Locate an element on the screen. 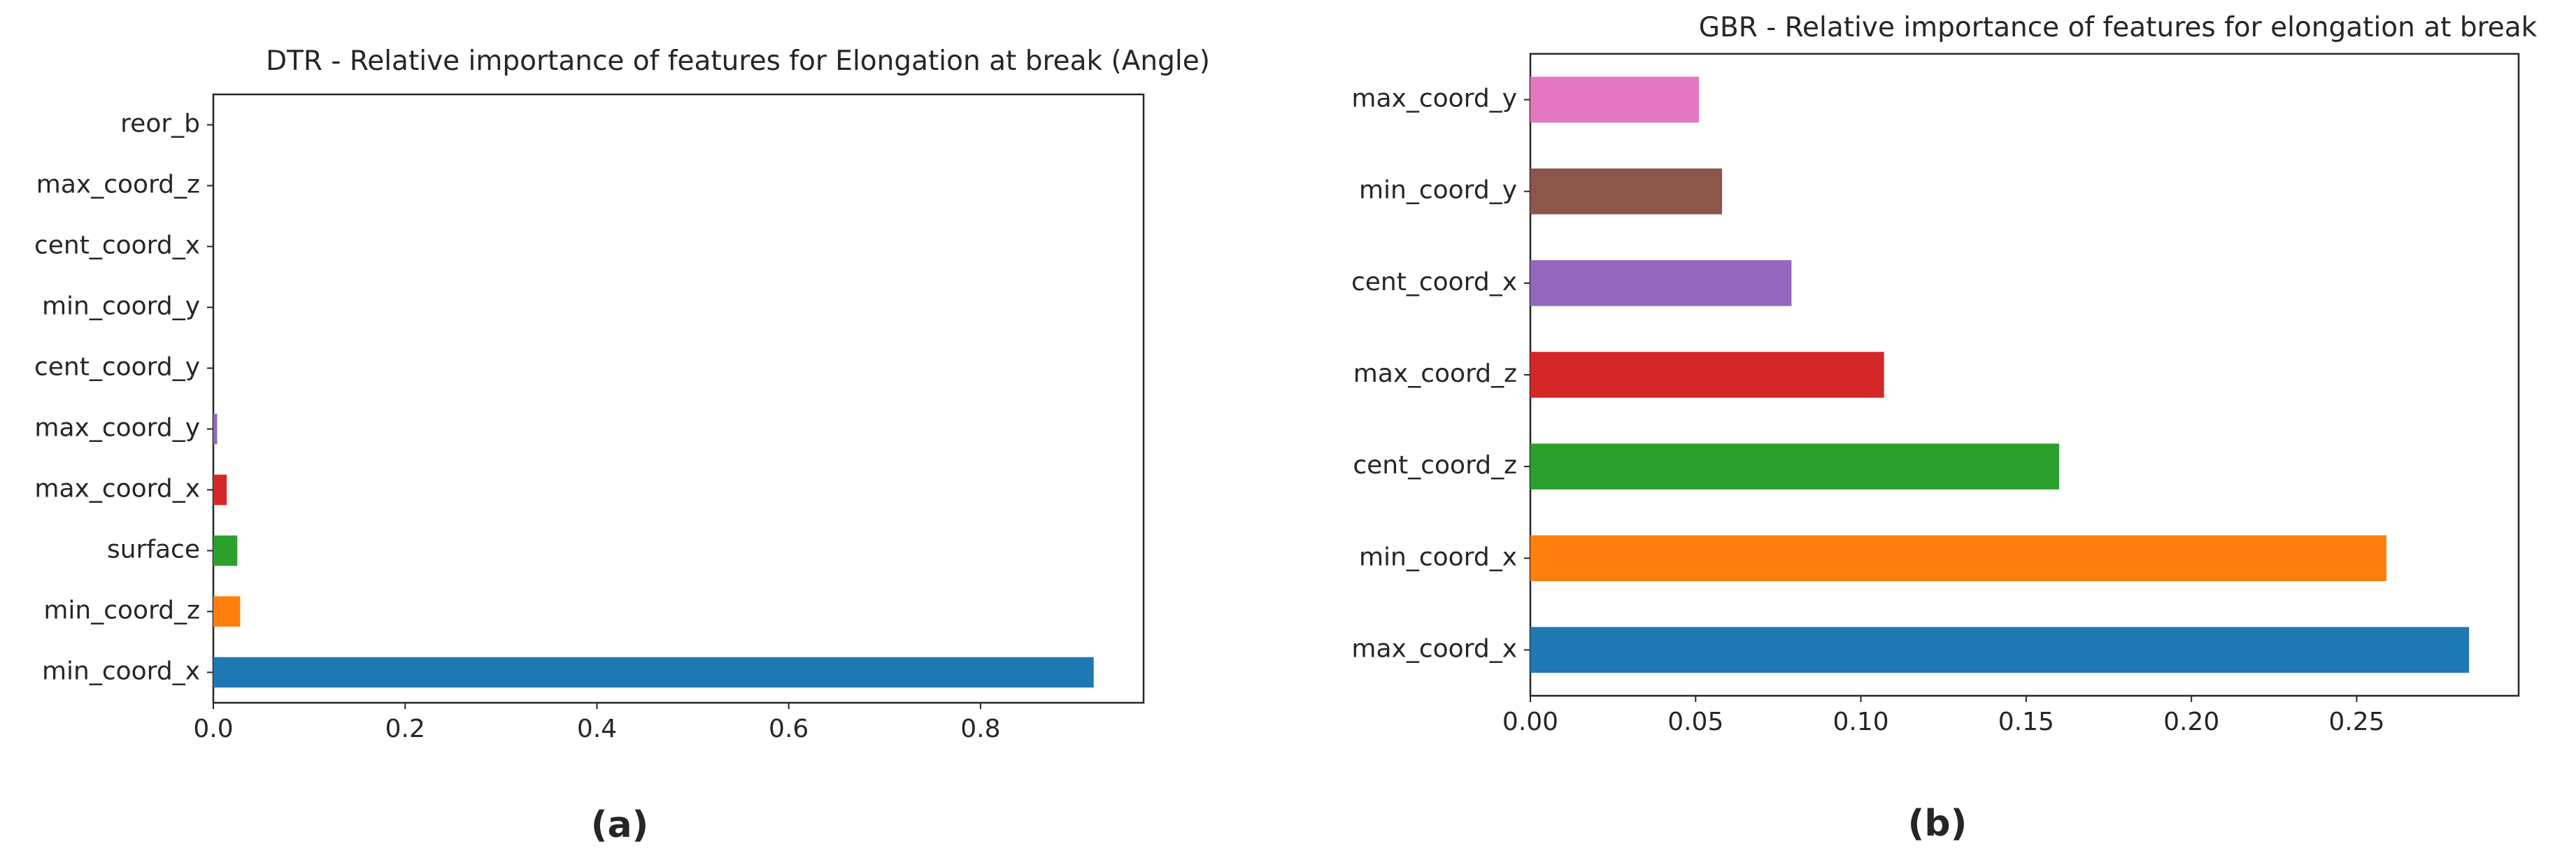 This screenshot has width=2576, height=865. x-axis: 0.0 0.2 0.4 0.6 0.8 is located at coordinates (597, 723).